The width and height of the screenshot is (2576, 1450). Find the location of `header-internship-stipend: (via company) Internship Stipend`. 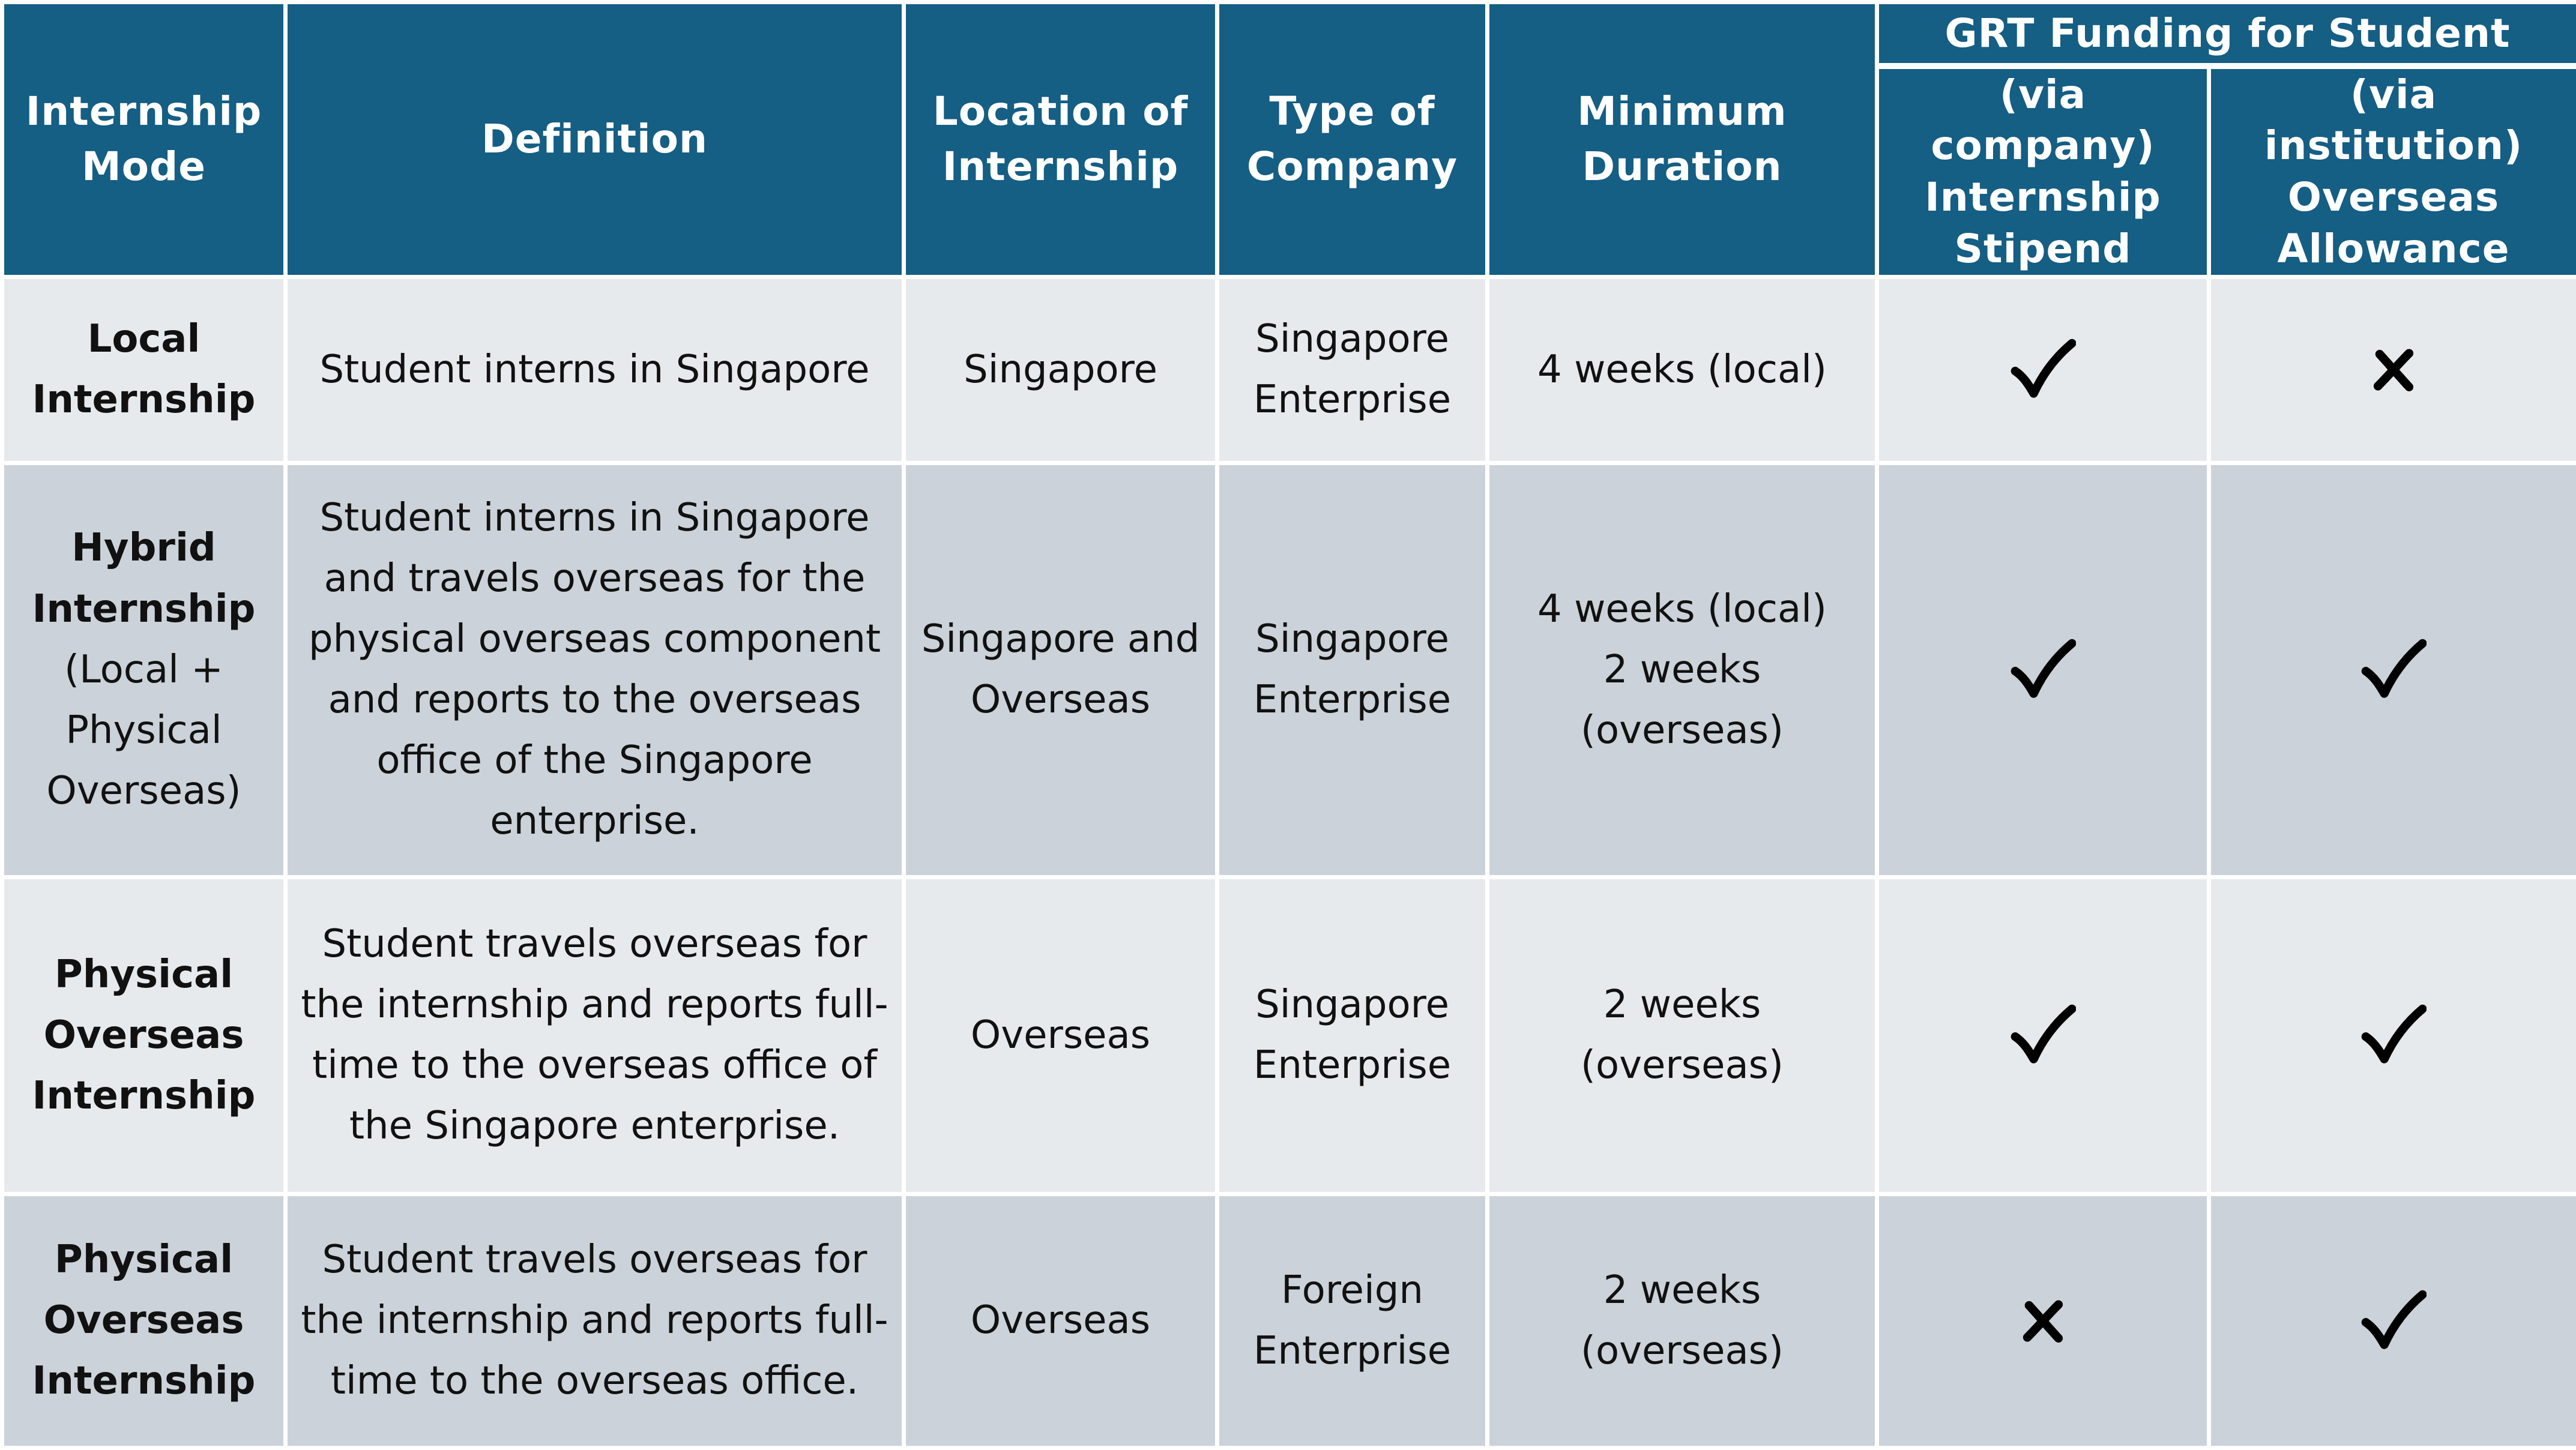

header-internship-stipend: (via company) Internship Stipend is located at coordinates (2043, 171).